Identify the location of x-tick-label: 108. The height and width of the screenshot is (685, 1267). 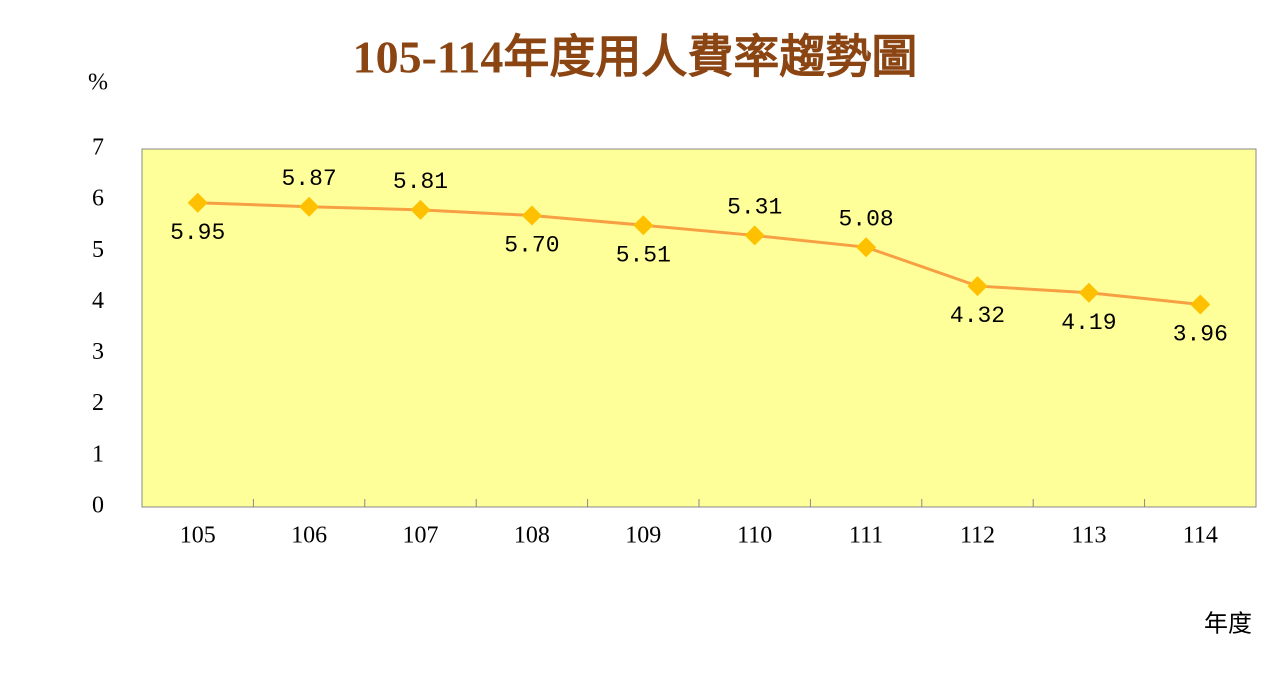
(532, 536).